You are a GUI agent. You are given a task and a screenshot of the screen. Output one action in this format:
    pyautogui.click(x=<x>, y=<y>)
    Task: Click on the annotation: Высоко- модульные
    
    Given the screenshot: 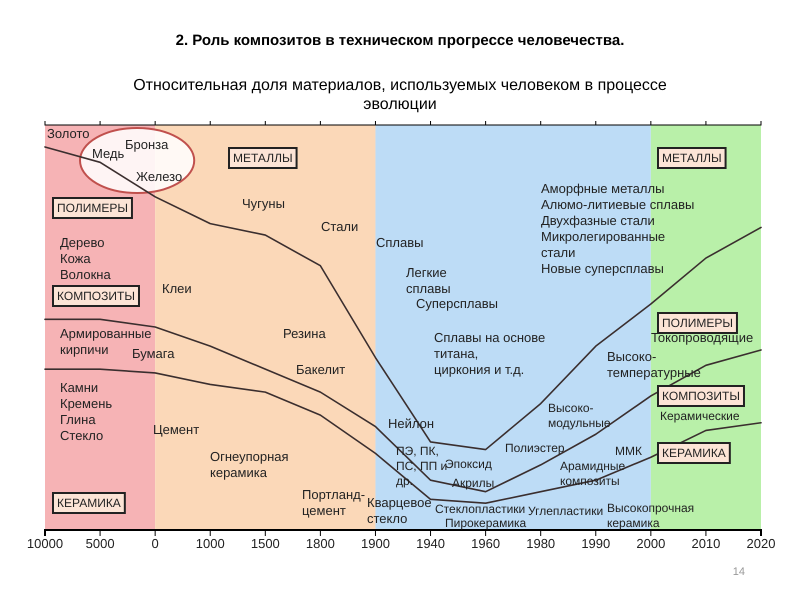 What is the action you would take?
    pyautogui.click(x=579, y=415)
    